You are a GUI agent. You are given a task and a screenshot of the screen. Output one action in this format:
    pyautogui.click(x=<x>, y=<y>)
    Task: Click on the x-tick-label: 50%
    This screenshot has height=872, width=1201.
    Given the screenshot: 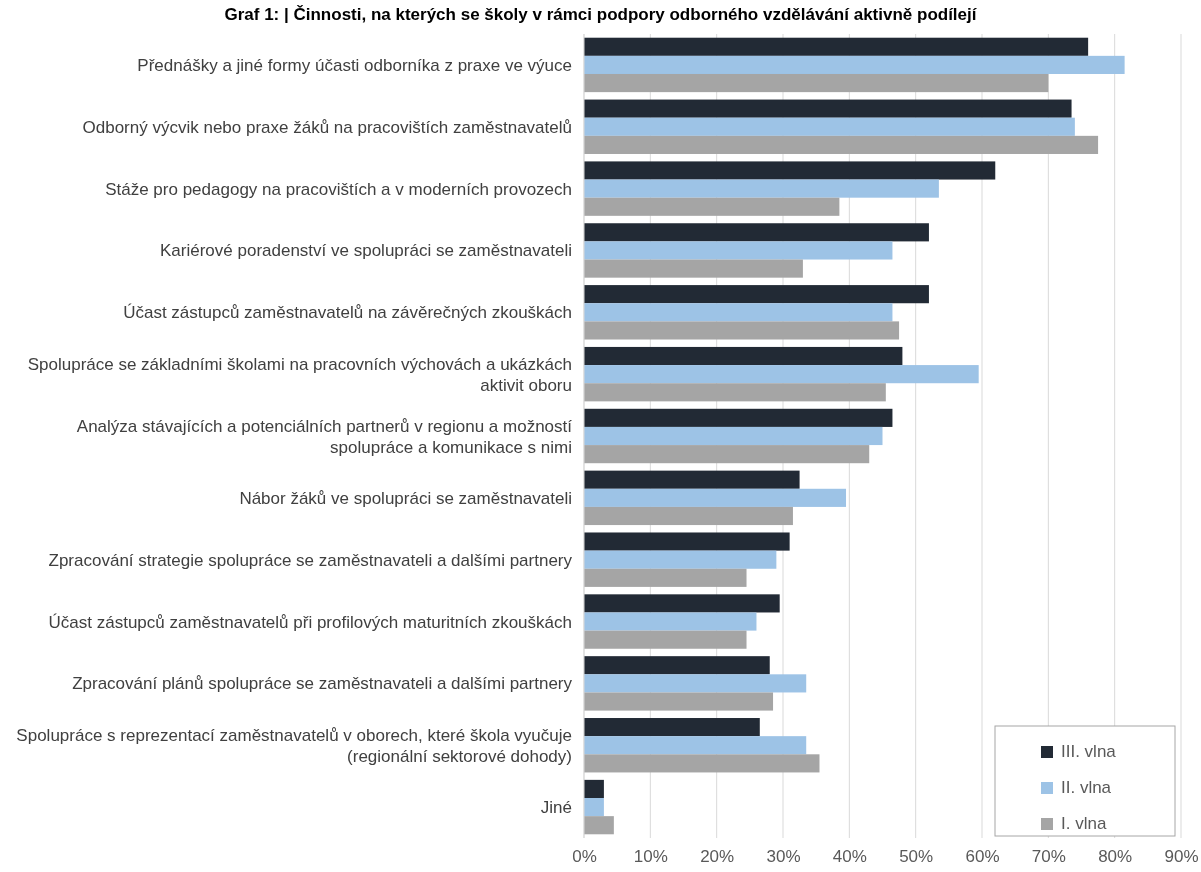 What is the action you would take?
    pyautogui.click(x=916, y=857)
    